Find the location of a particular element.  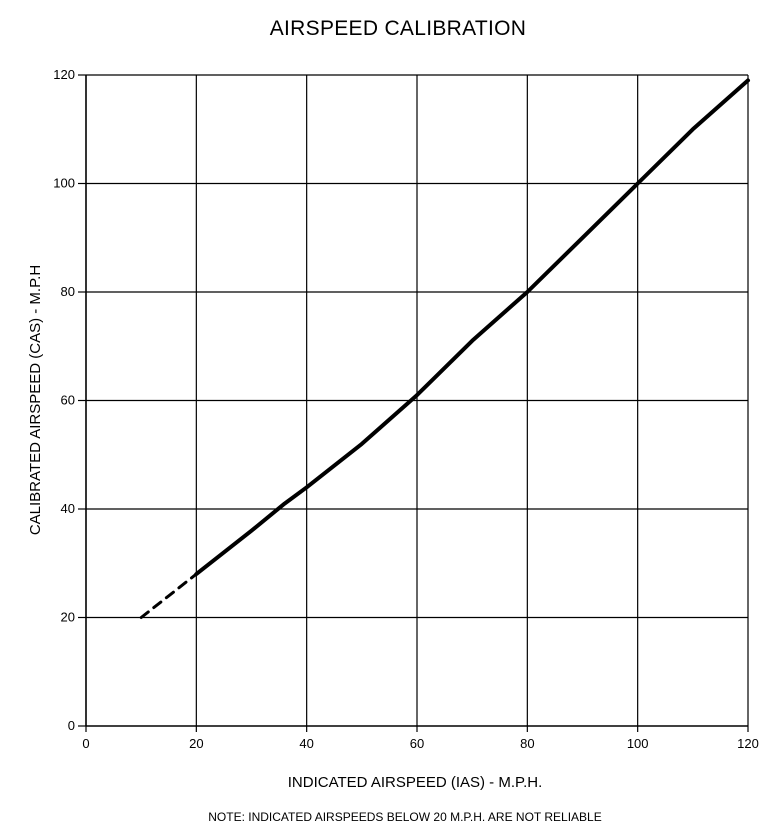

x-tick-label-60: 60 is located at coordinates (417, 743).